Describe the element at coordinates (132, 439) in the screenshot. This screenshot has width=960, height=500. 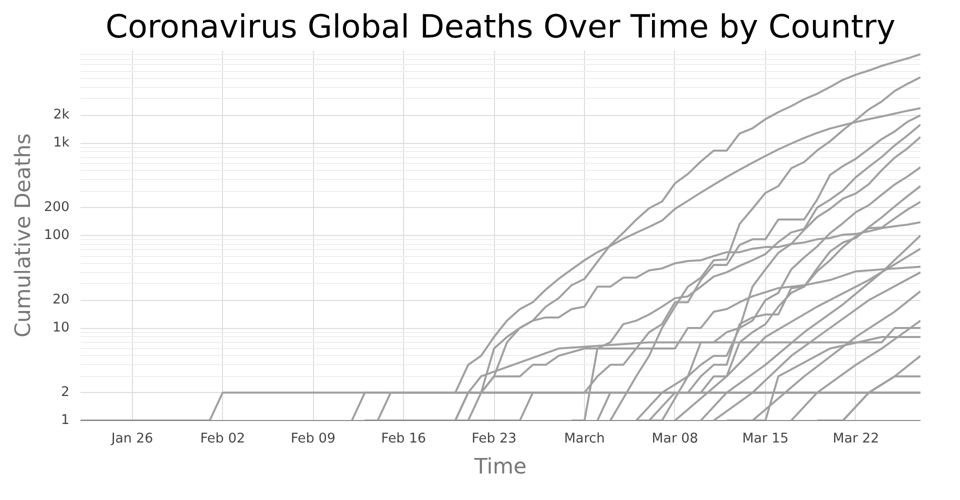
I see `x-tick-label: Jan 26` at that location.